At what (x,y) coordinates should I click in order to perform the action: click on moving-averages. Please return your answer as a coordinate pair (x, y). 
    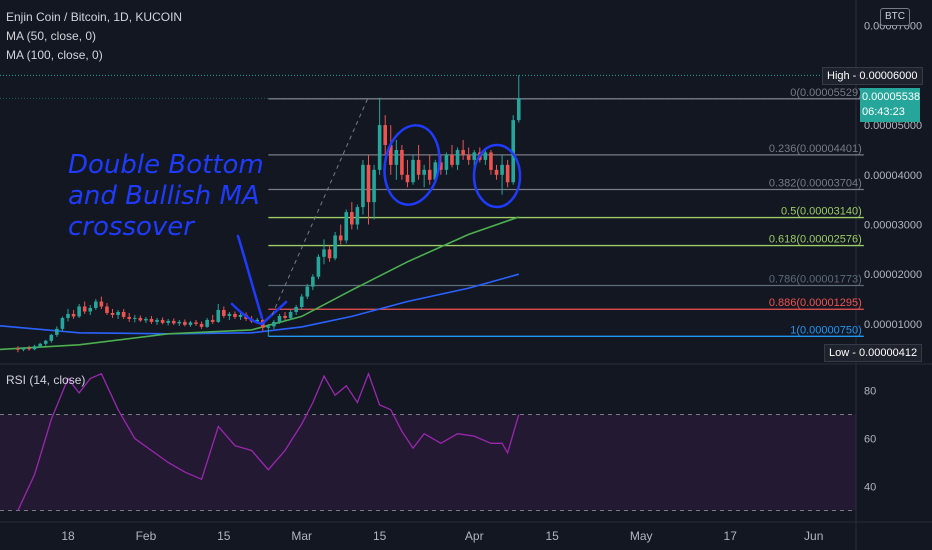
    Looking at the image, I should click on (260, 283).